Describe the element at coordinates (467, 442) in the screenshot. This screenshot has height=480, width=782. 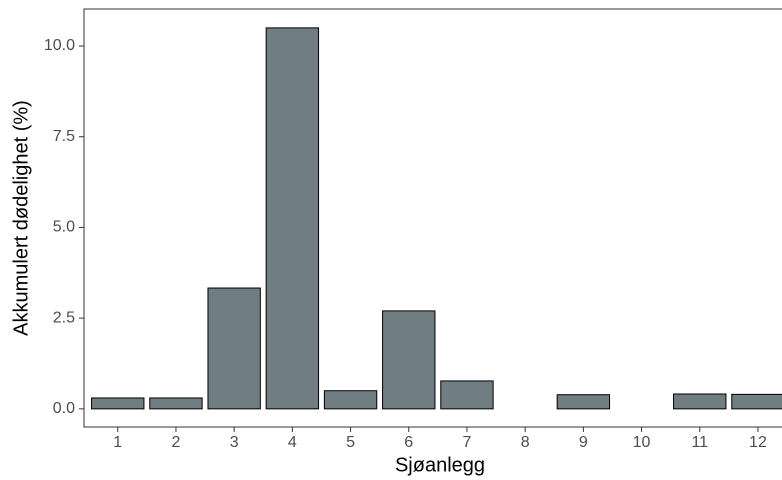
I see `x-tick-label: 7` at that location.